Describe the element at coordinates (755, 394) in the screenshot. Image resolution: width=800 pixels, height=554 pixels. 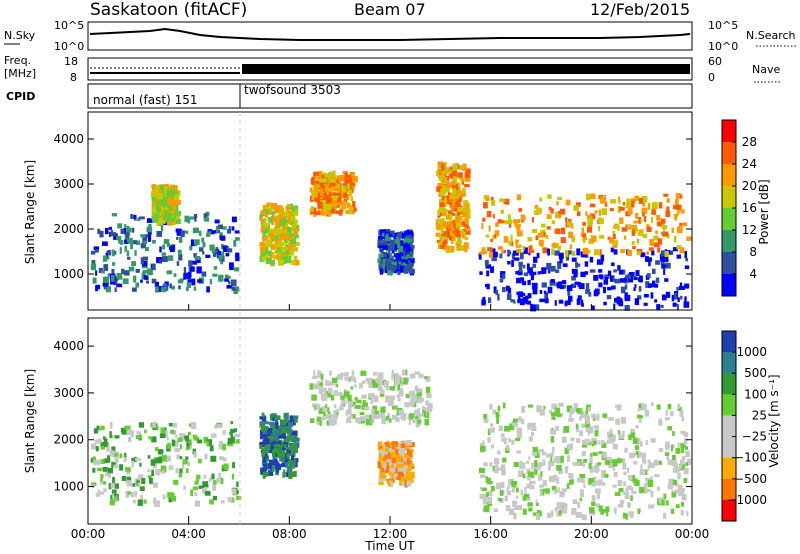
I see `velocity-colorbar-tick-label: 100` at that location.